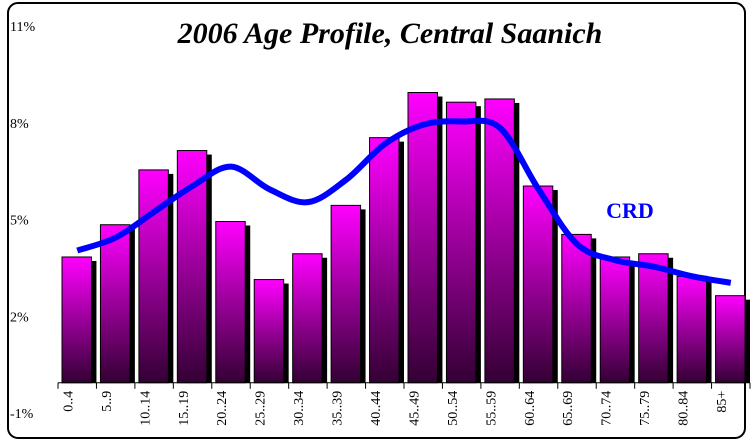 This screenshot has height=443, width=752. Describe the element at coordinates (184, 408) in the screenshot. I see `x-tick-label: 15..19` at that location.